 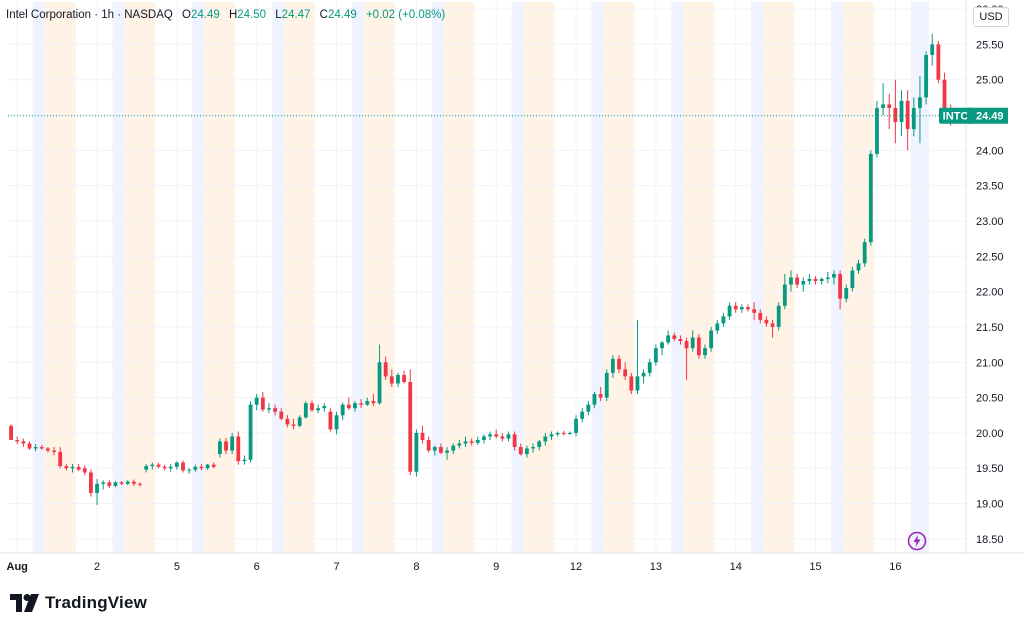 I want to click on price-tick-label: 23.50, so click(x=990, y=187).